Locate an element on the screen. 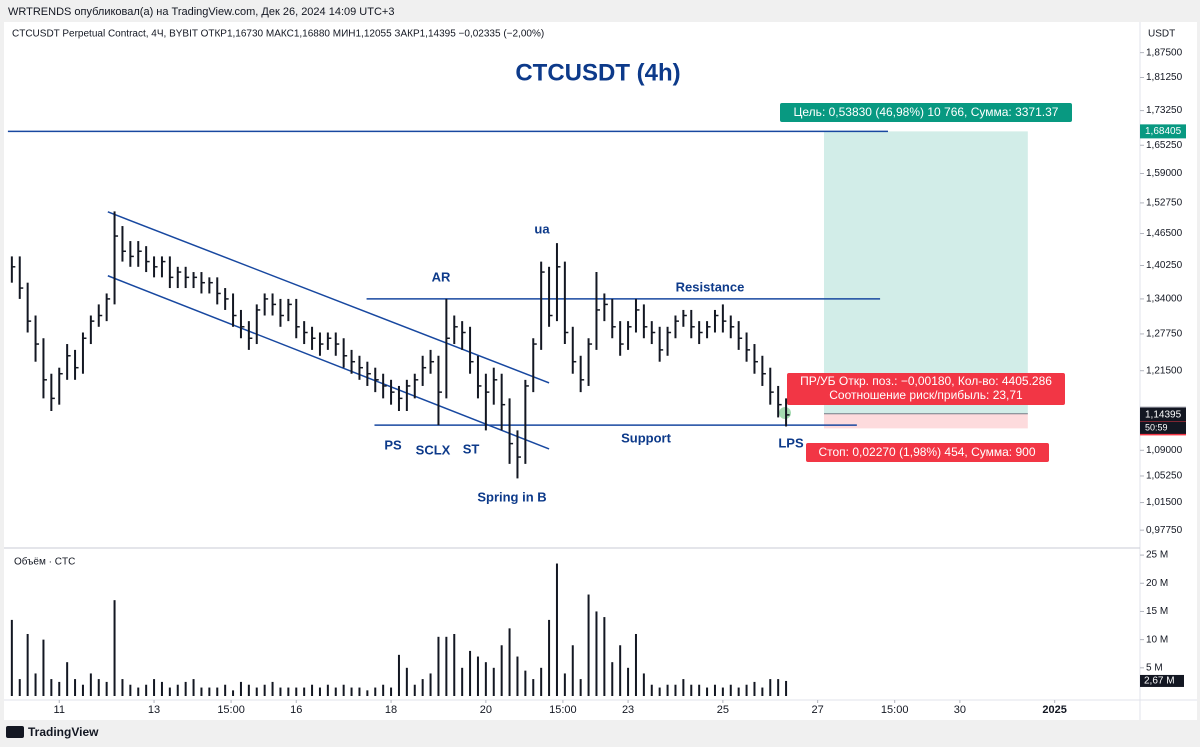  price-tag-label: 1,68405 is located at coordinates (1163, 131).